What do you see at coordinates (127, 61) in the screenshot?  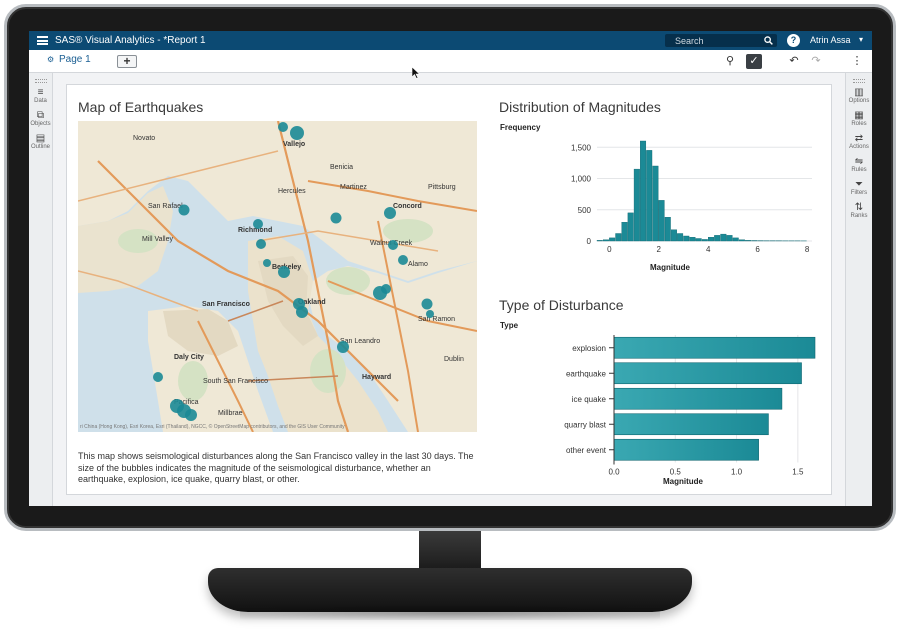 I see `add-page-button: +` at bounding box center [127, 61].